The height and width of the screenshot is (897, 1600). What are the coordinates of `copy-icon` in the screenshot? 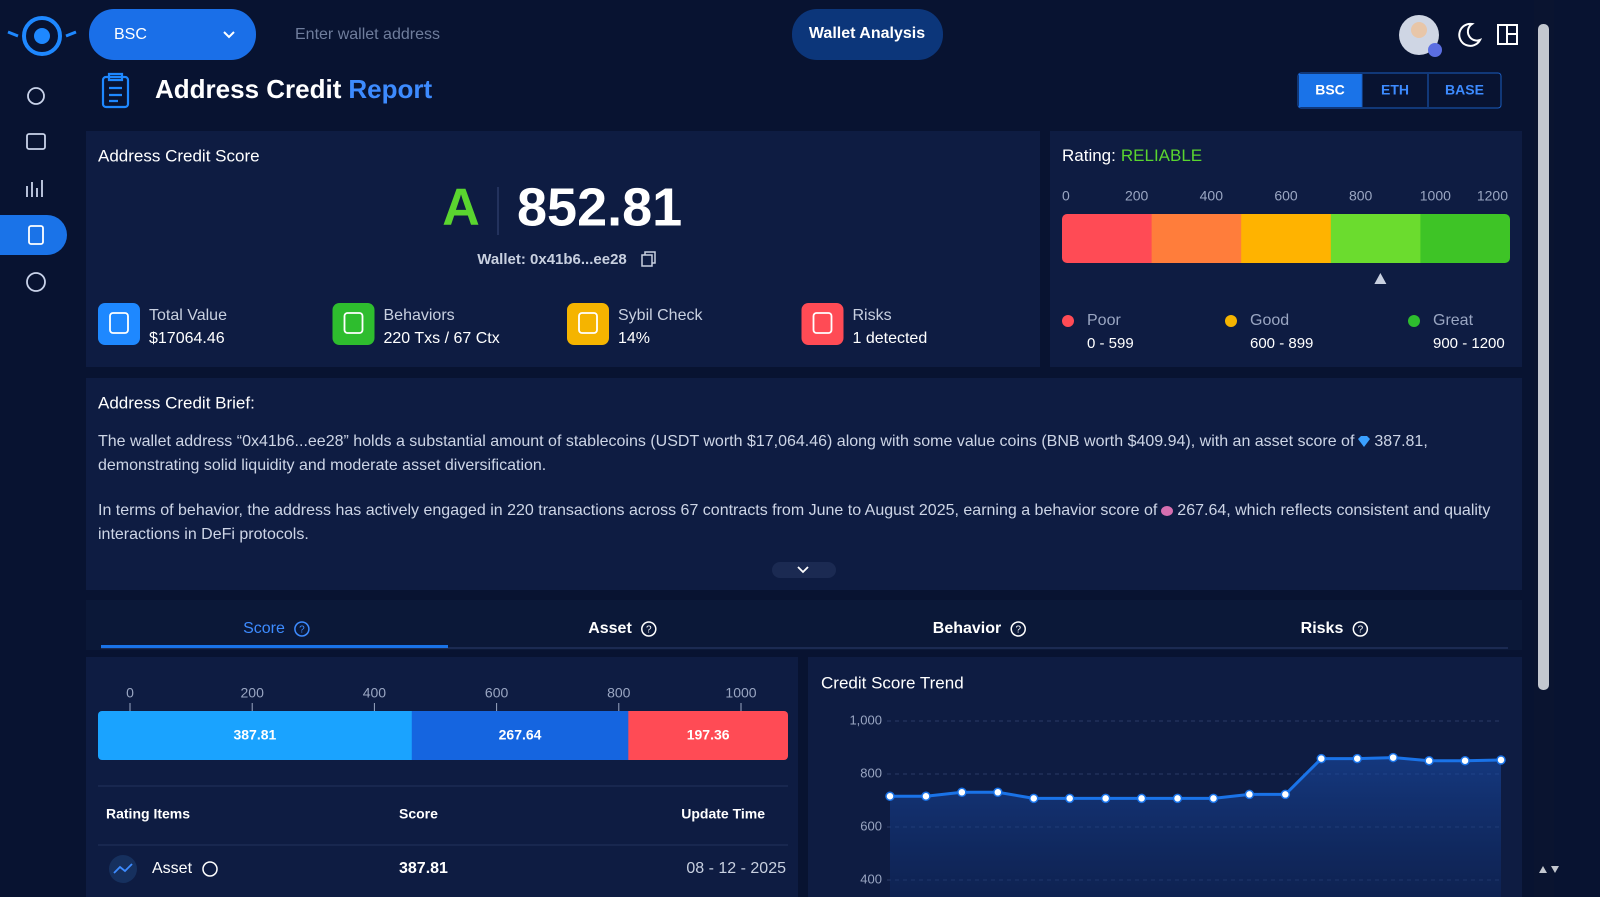 It's located at (648, 259).